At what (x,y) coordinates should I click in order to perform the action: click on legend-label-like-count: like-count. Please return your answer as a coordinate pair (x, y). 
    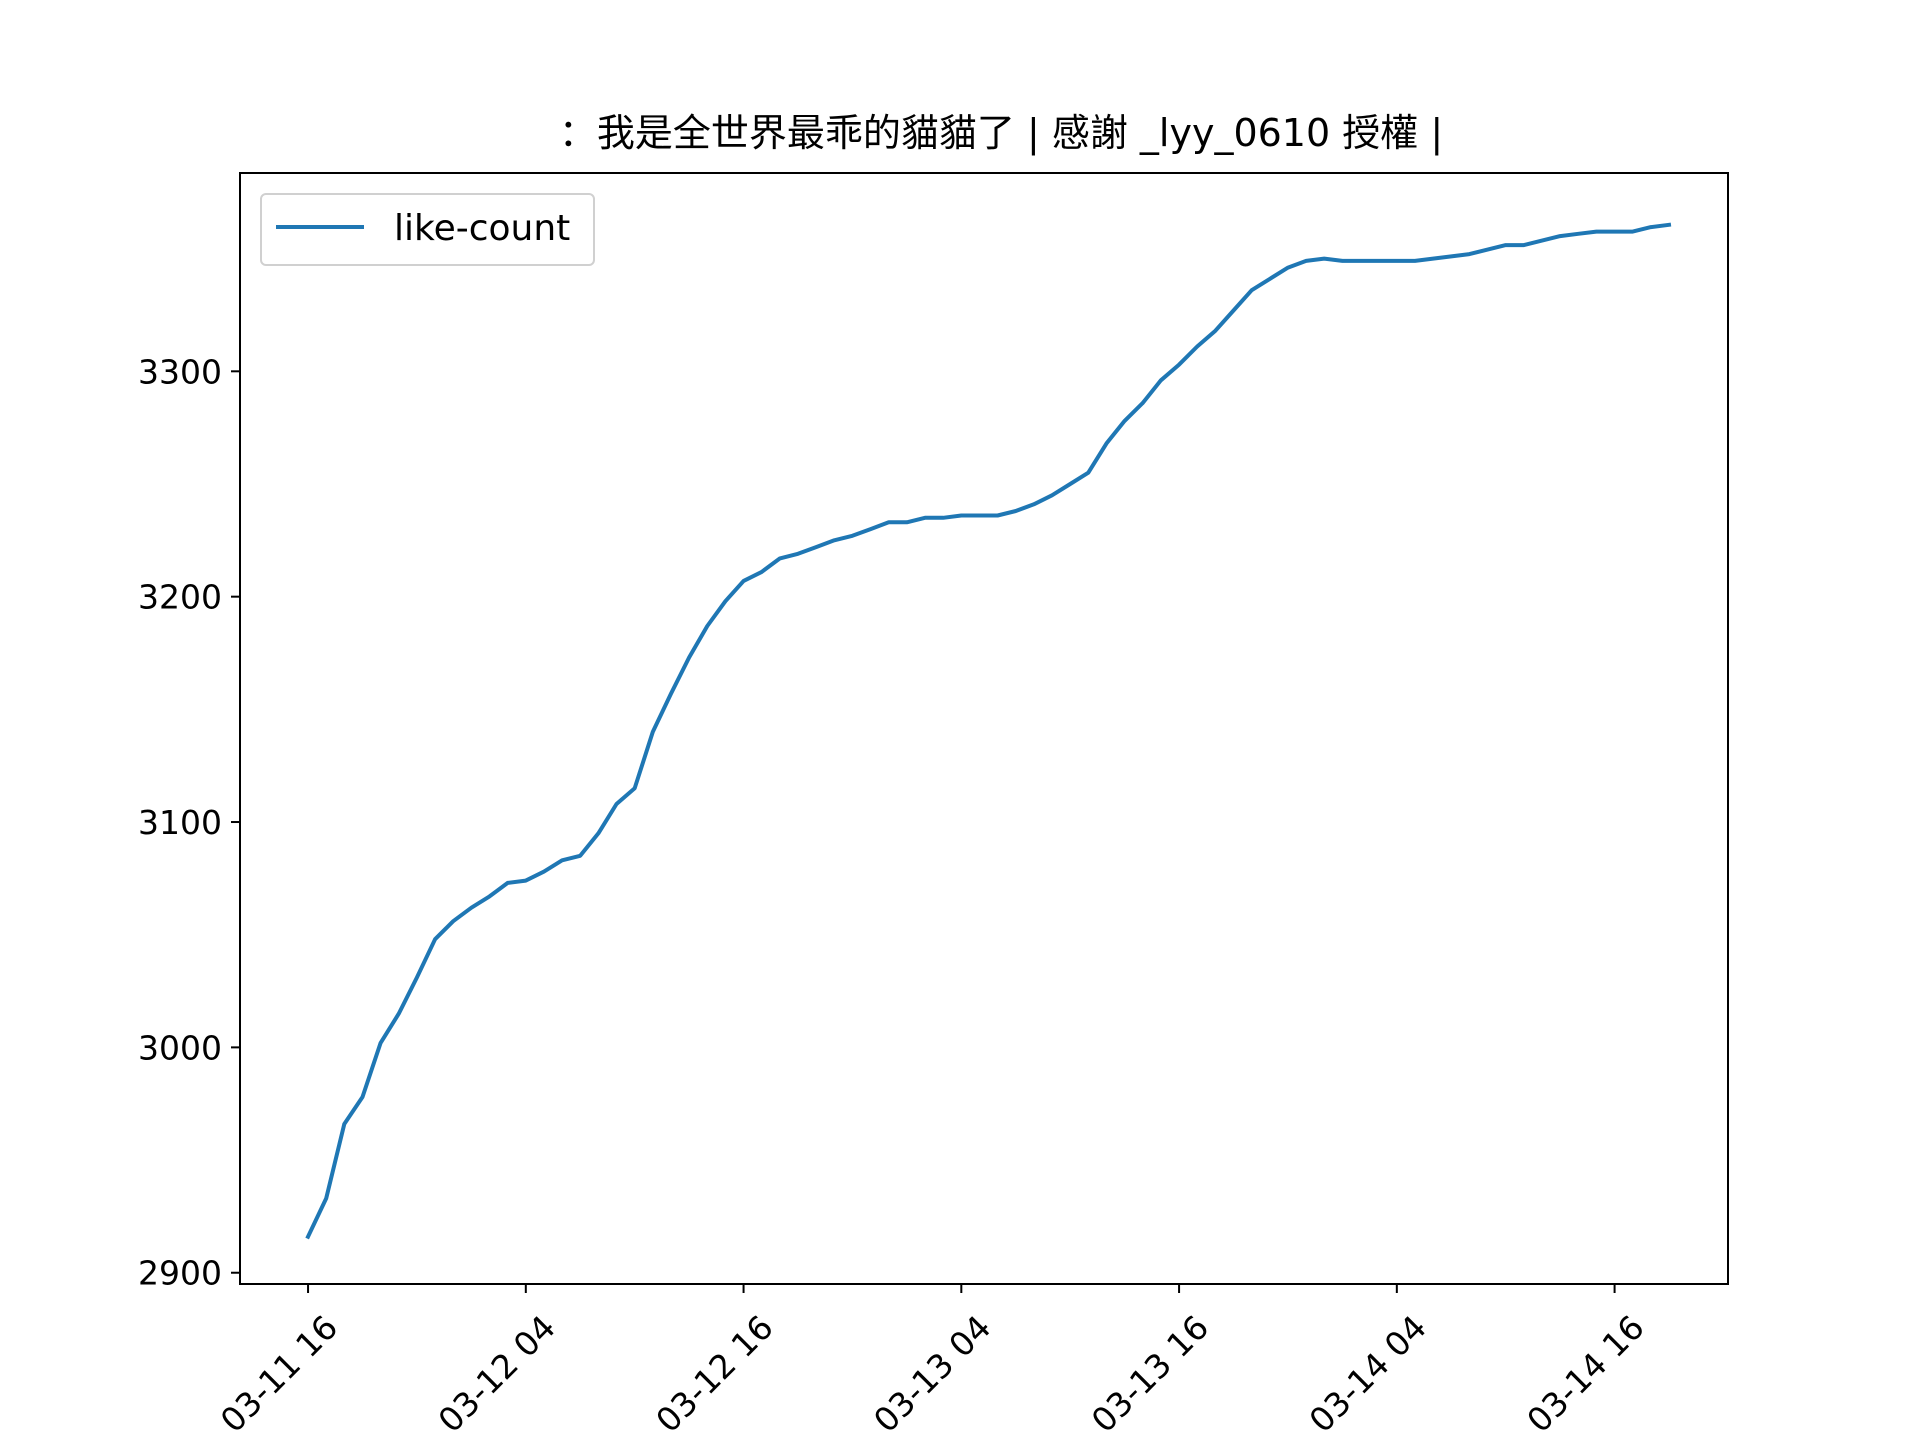
    Looking at the image, I should click on (482, 228).